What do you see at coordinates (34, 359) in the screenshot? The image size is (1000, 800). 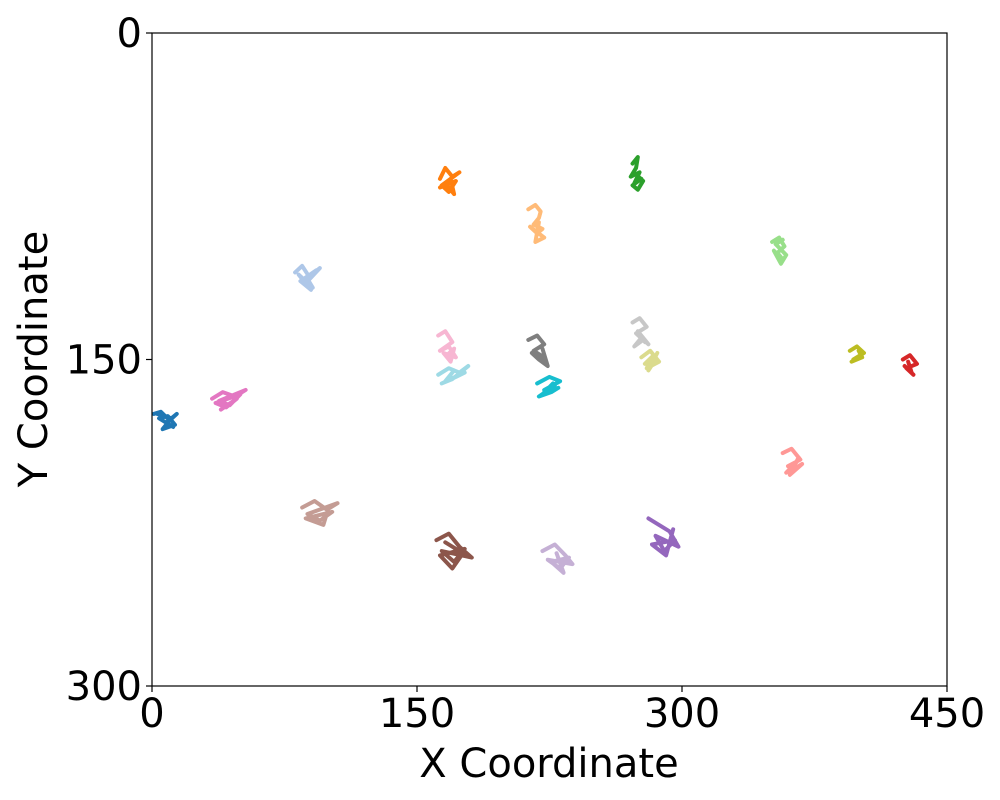 I see `y-axis-label: Y Coordinate` at bounding box center [34, 359].